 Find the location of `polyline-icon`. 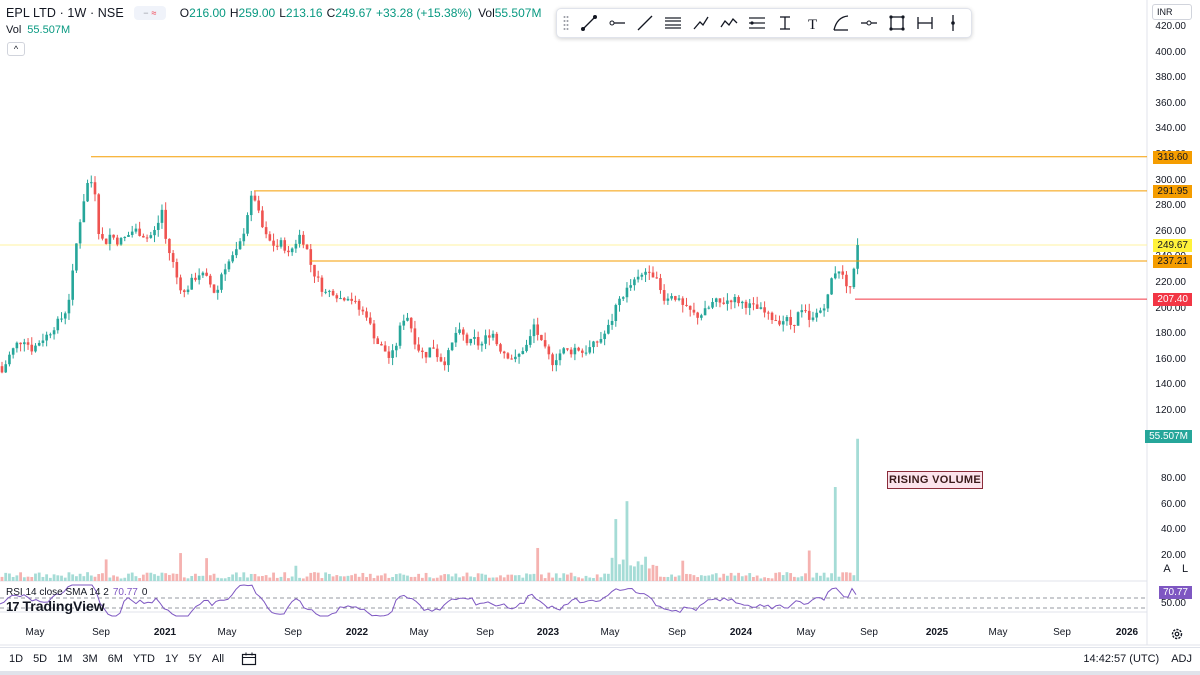

polyline-icon is located at coordinates (729, 23).